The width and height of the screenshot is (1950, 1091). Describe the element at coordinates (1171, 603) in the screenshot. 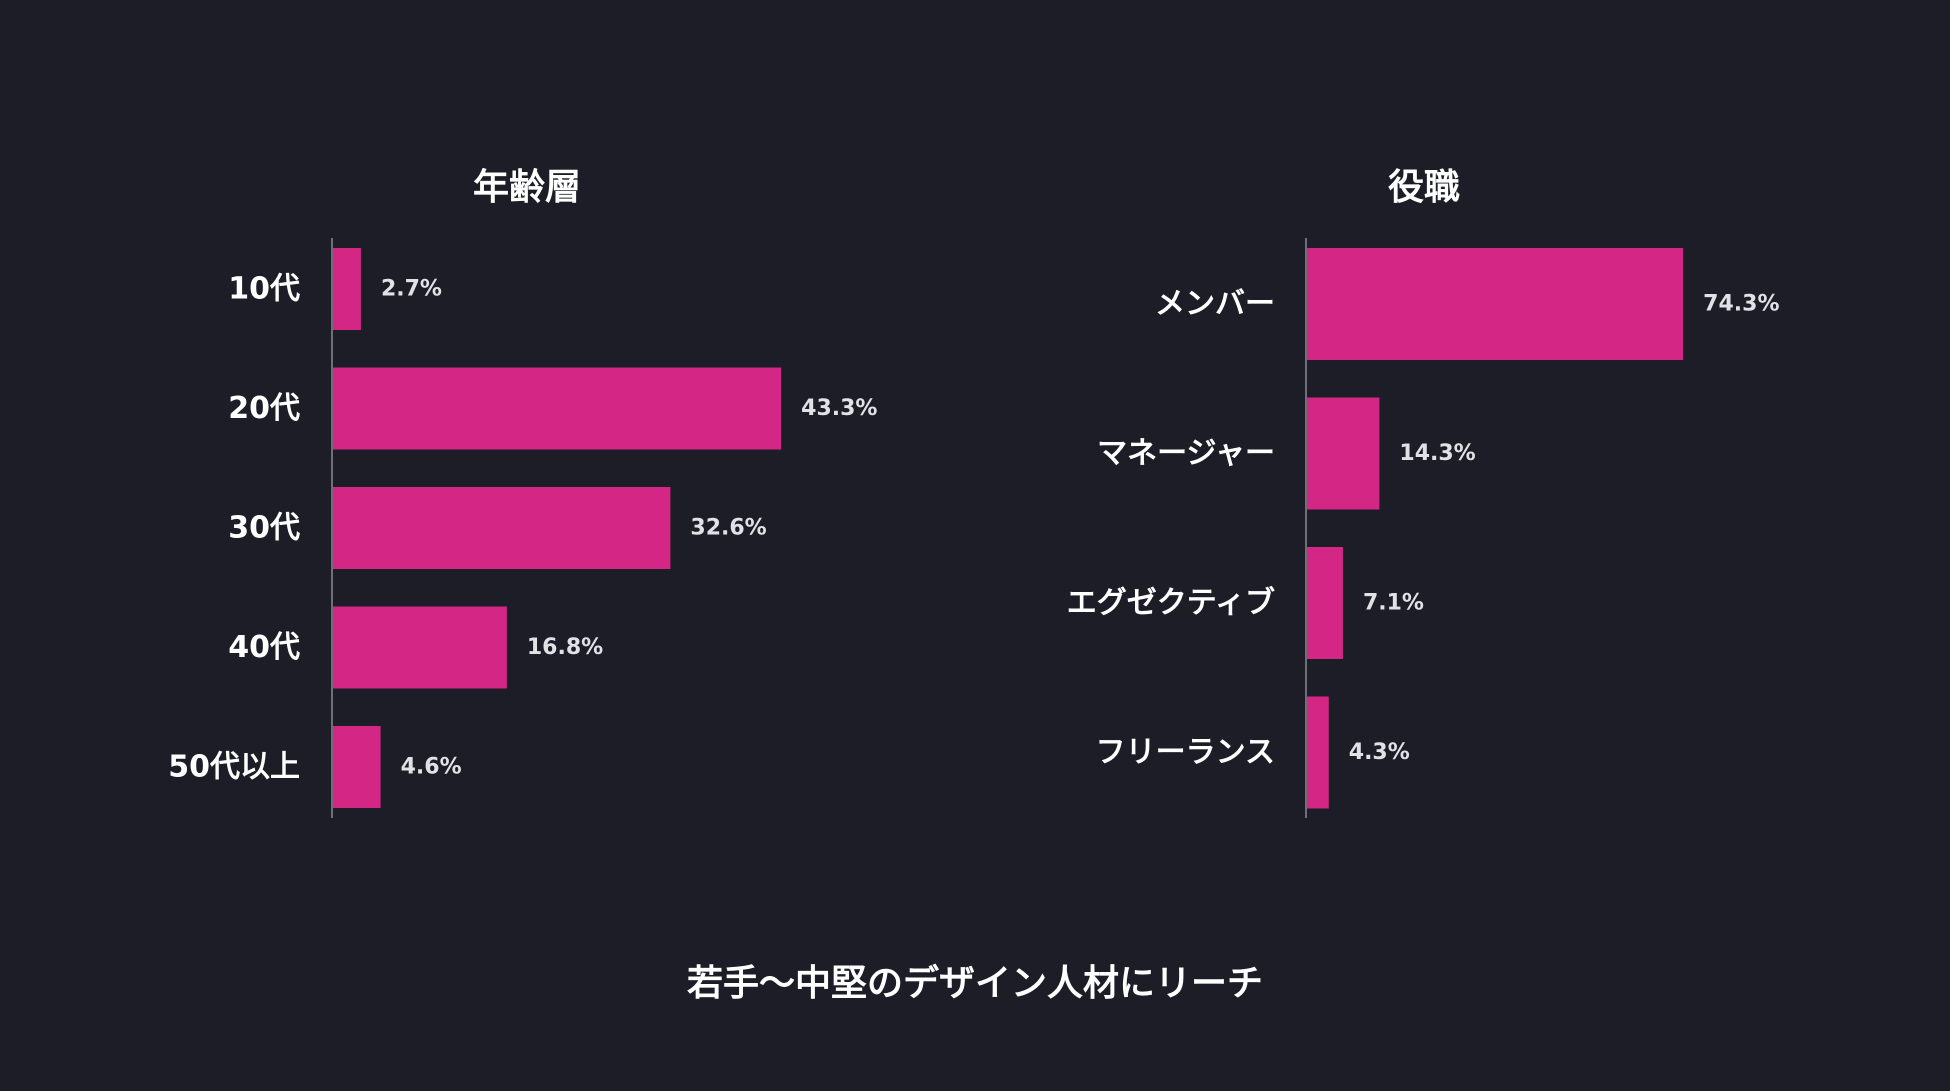

I see `role-category-label: エグゼクティブ` at that location.